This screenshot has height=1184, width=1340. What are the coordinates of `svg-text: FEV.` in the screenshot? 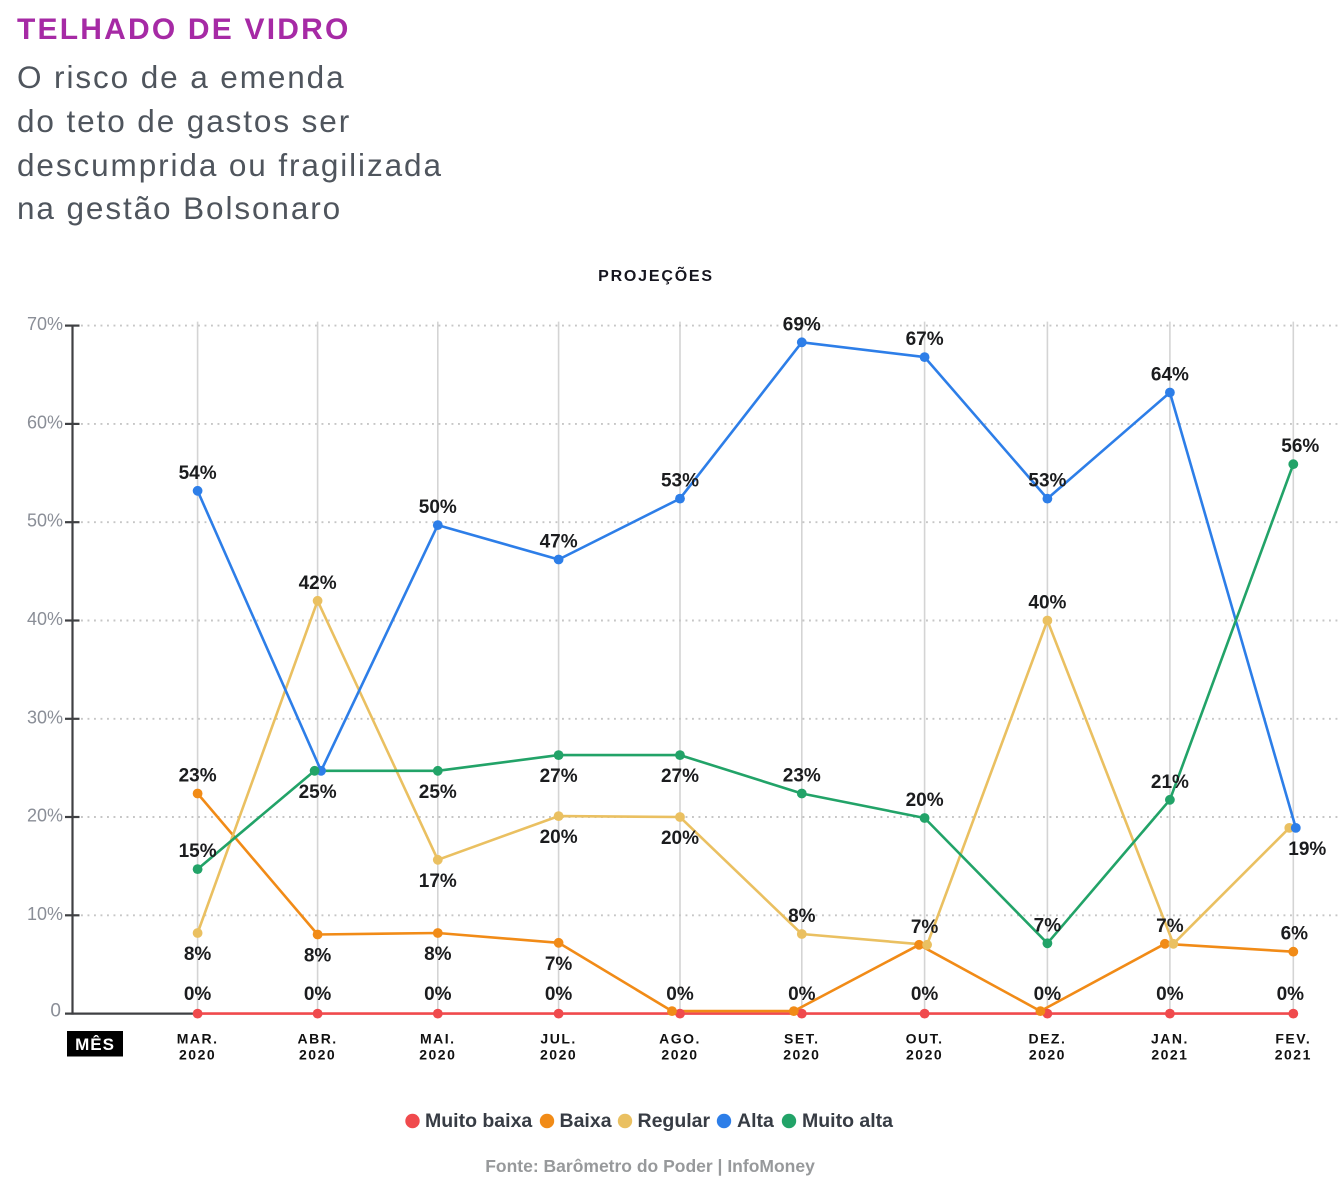 It's located at (1293, 1039).